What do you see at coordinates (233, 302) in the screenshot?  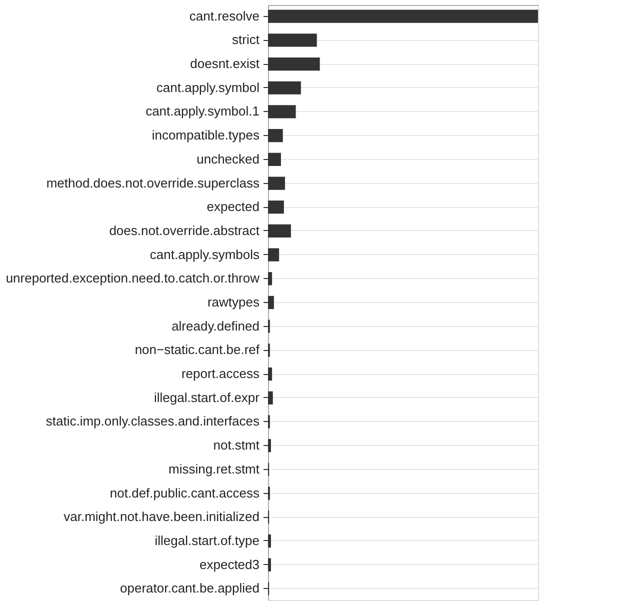 I see `y-tick-label: rawtypes` at bounding box center [233, 302].